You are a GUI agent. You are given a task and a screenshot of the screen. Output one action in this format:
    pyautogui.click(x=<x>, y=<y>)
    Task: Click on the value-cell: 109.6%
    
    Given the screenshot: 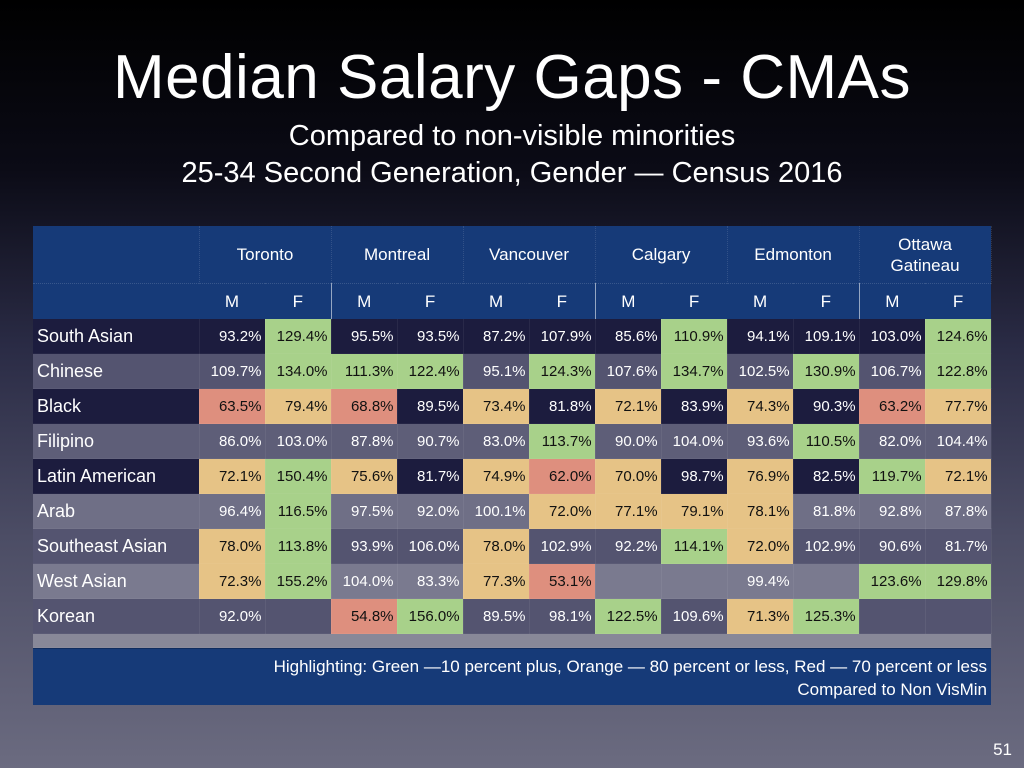 What is the action you would take?
    pyautogui.click(x=694, y=616)
    